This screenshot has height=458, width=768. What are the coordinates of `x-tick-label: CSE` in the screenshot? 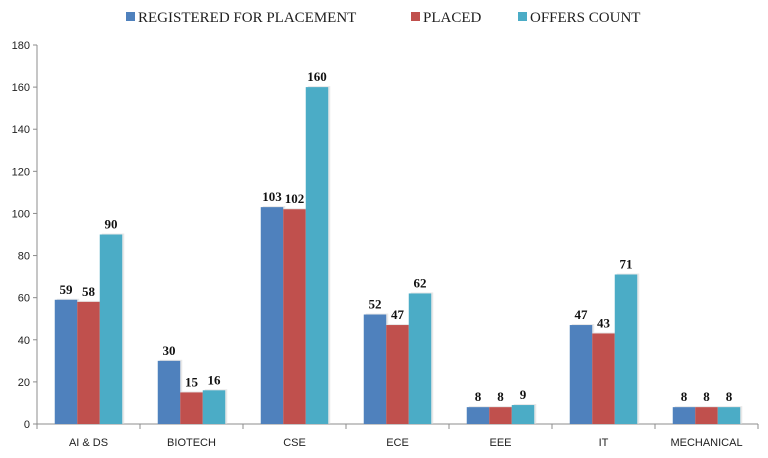 It's located at (294, 443).